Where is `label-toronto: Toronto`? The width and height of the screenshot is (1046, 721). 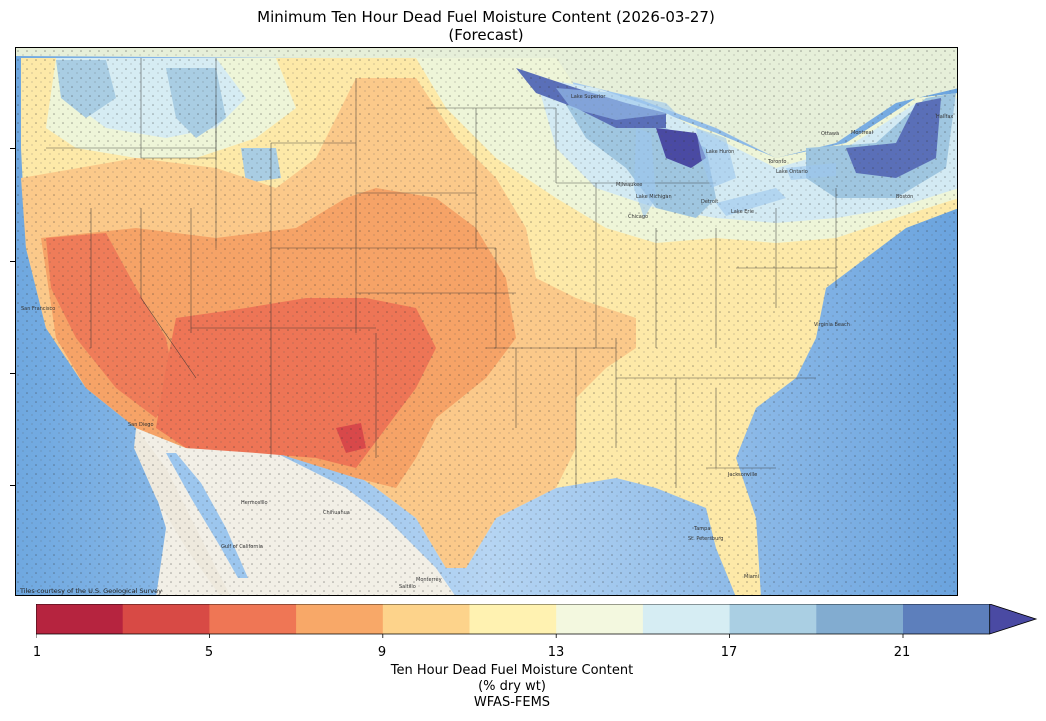 label-toronto: Toronto is located at coordinates (776, 162).